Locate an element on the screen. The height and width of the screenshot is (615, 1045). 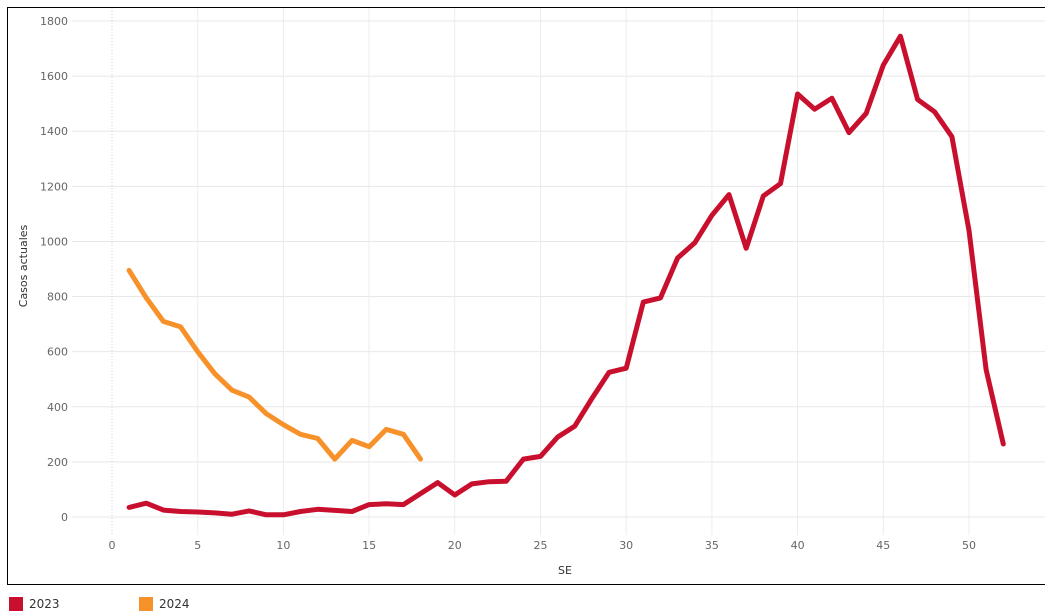
y-tick-label: 600 is located at coordinates (57, 352).